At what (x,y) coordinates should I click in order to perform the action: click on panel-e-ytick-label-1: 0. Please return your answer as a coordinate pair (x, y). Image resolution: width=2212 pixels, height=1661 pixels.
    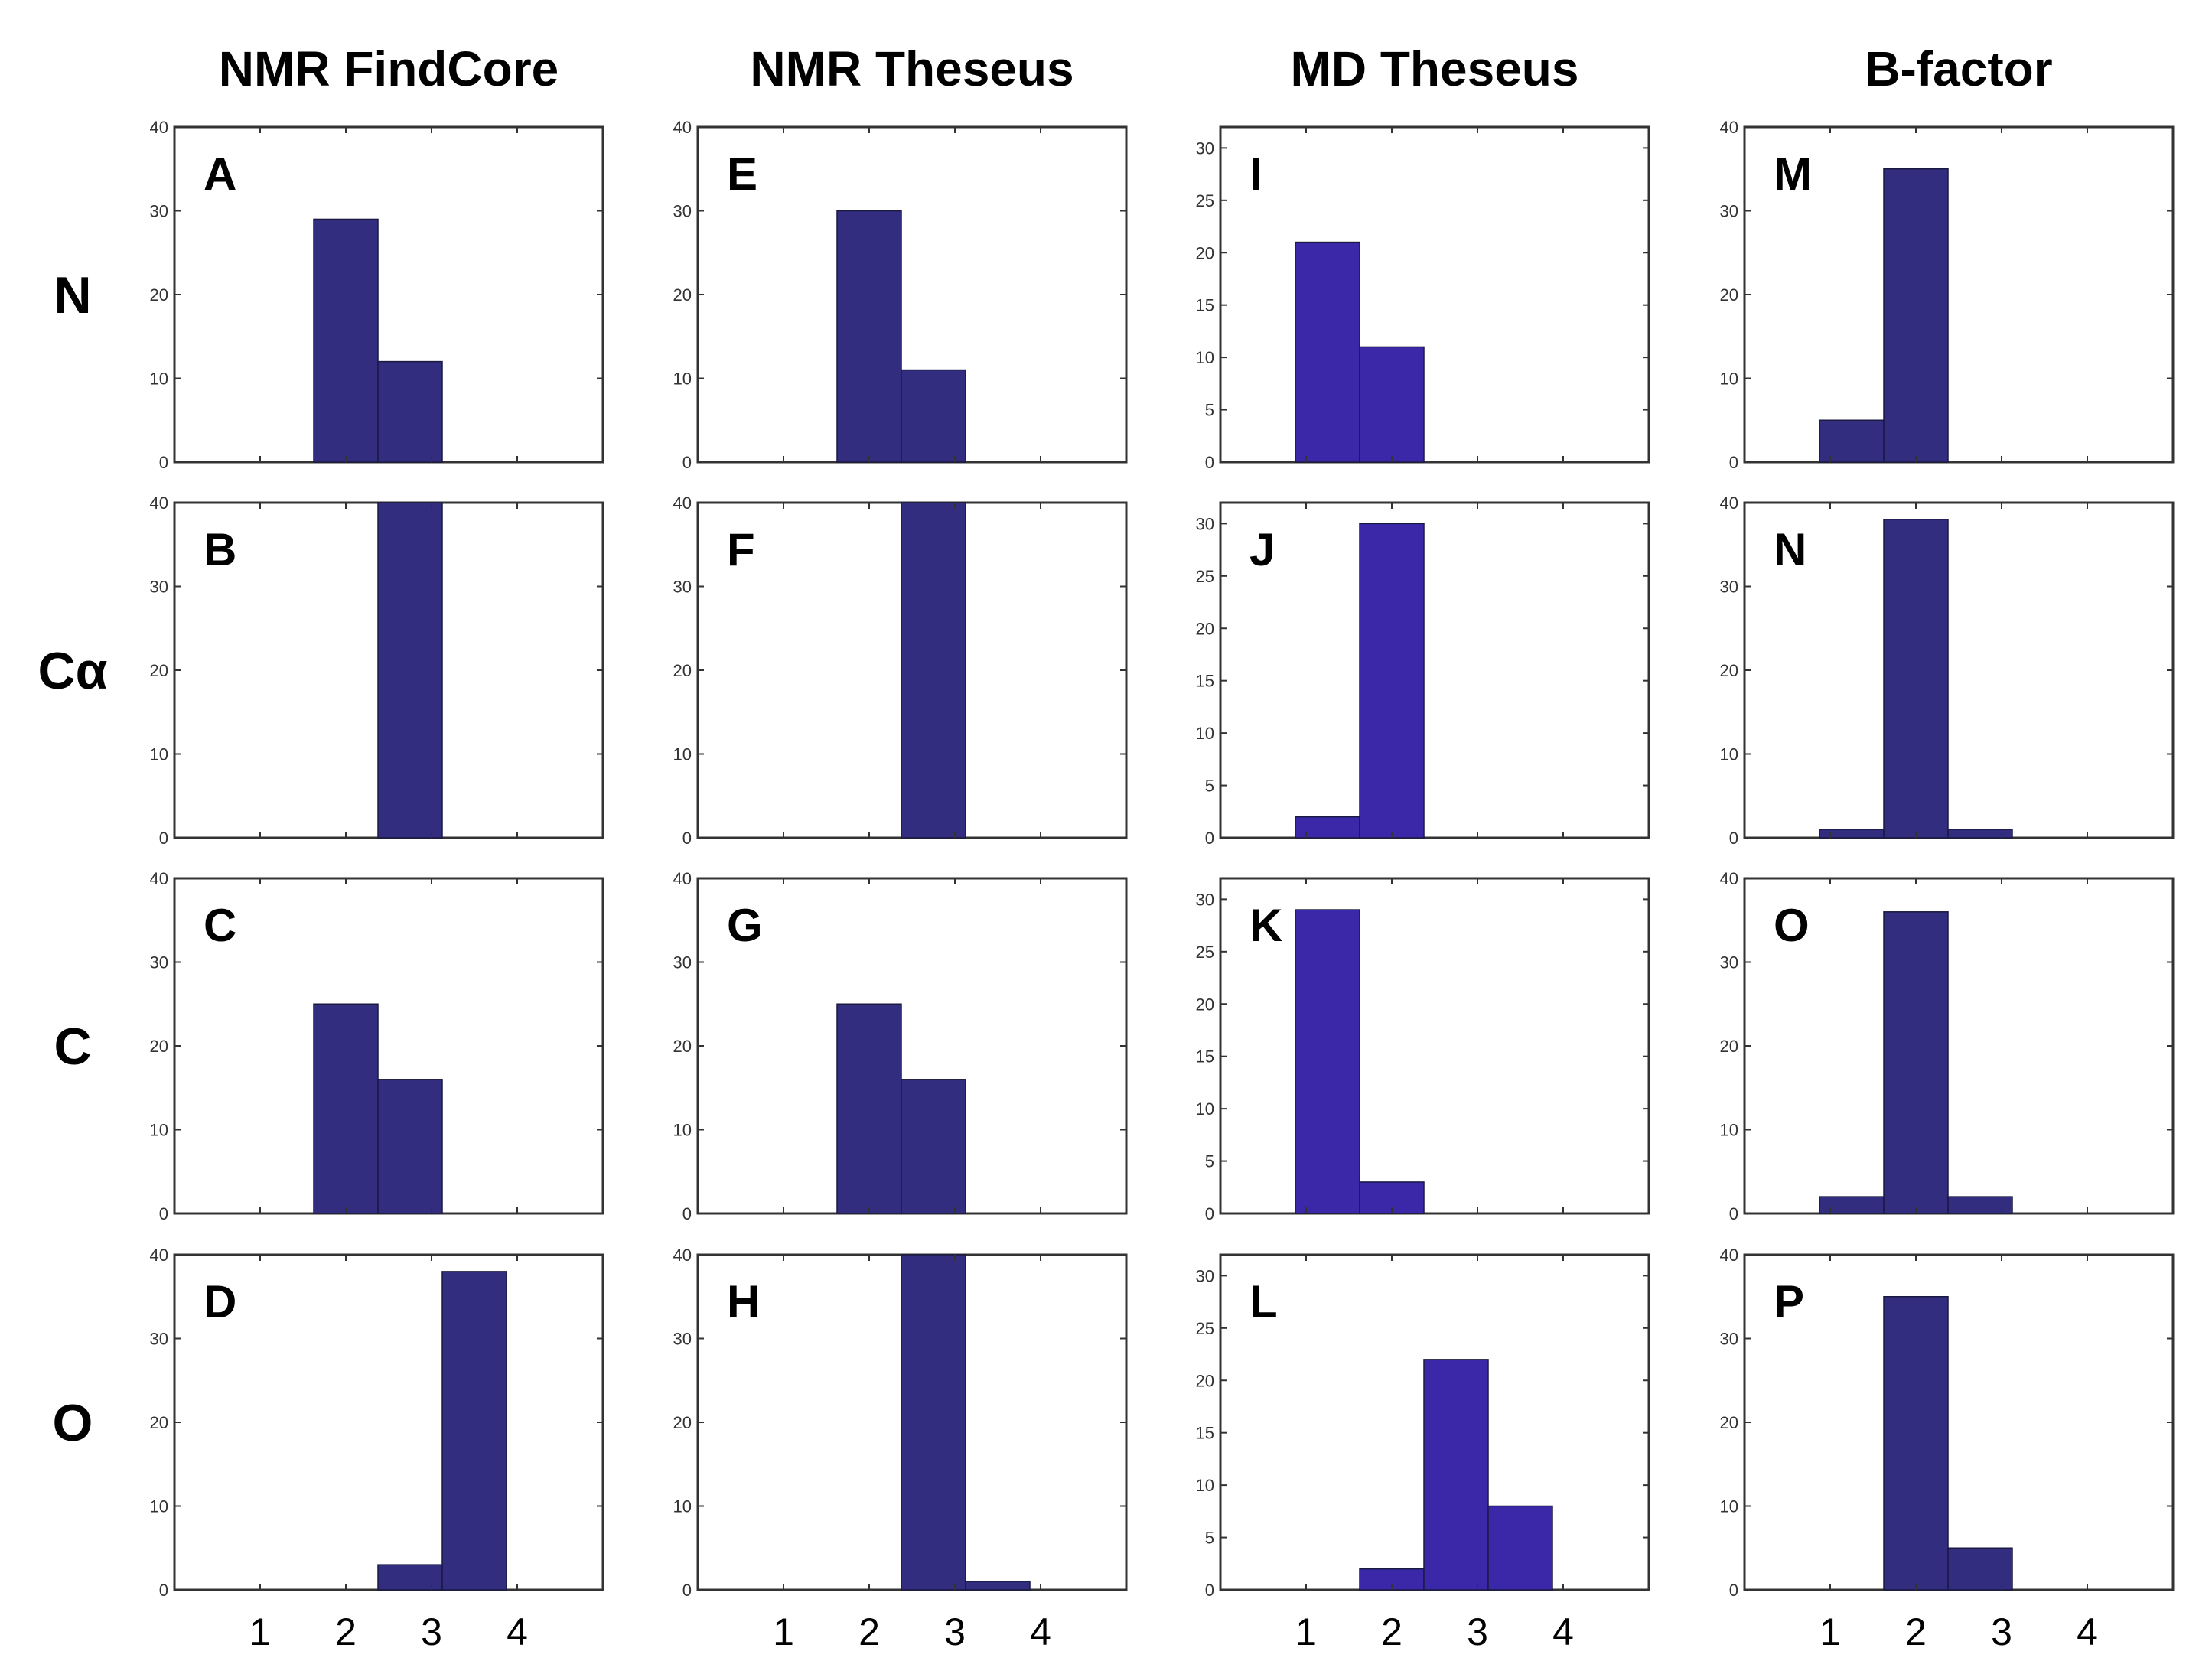
    Looking at the image, I should click on (687, 462).